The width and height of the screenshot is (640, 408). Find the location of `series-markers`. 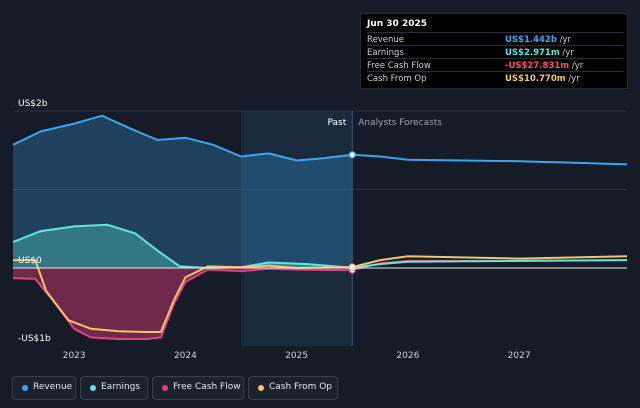

series-markers is located at coordinates (352, 212).